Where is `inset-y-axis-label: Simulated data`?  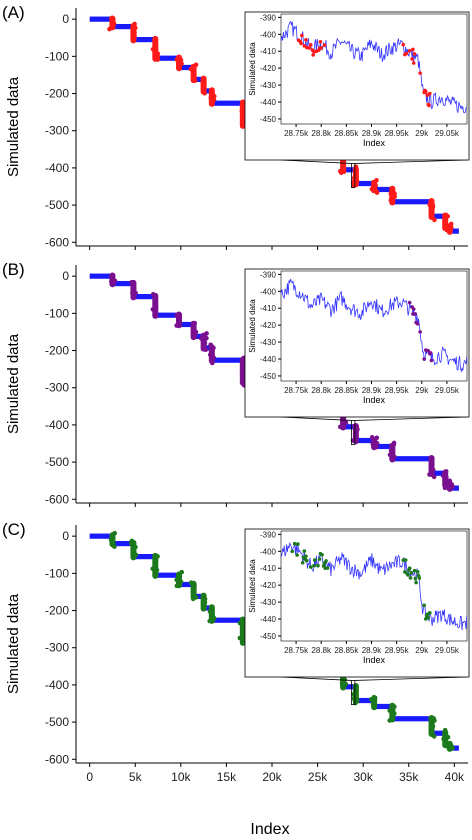
inset-y-axis-label: Simulated data is located at coordinates (252, 69).